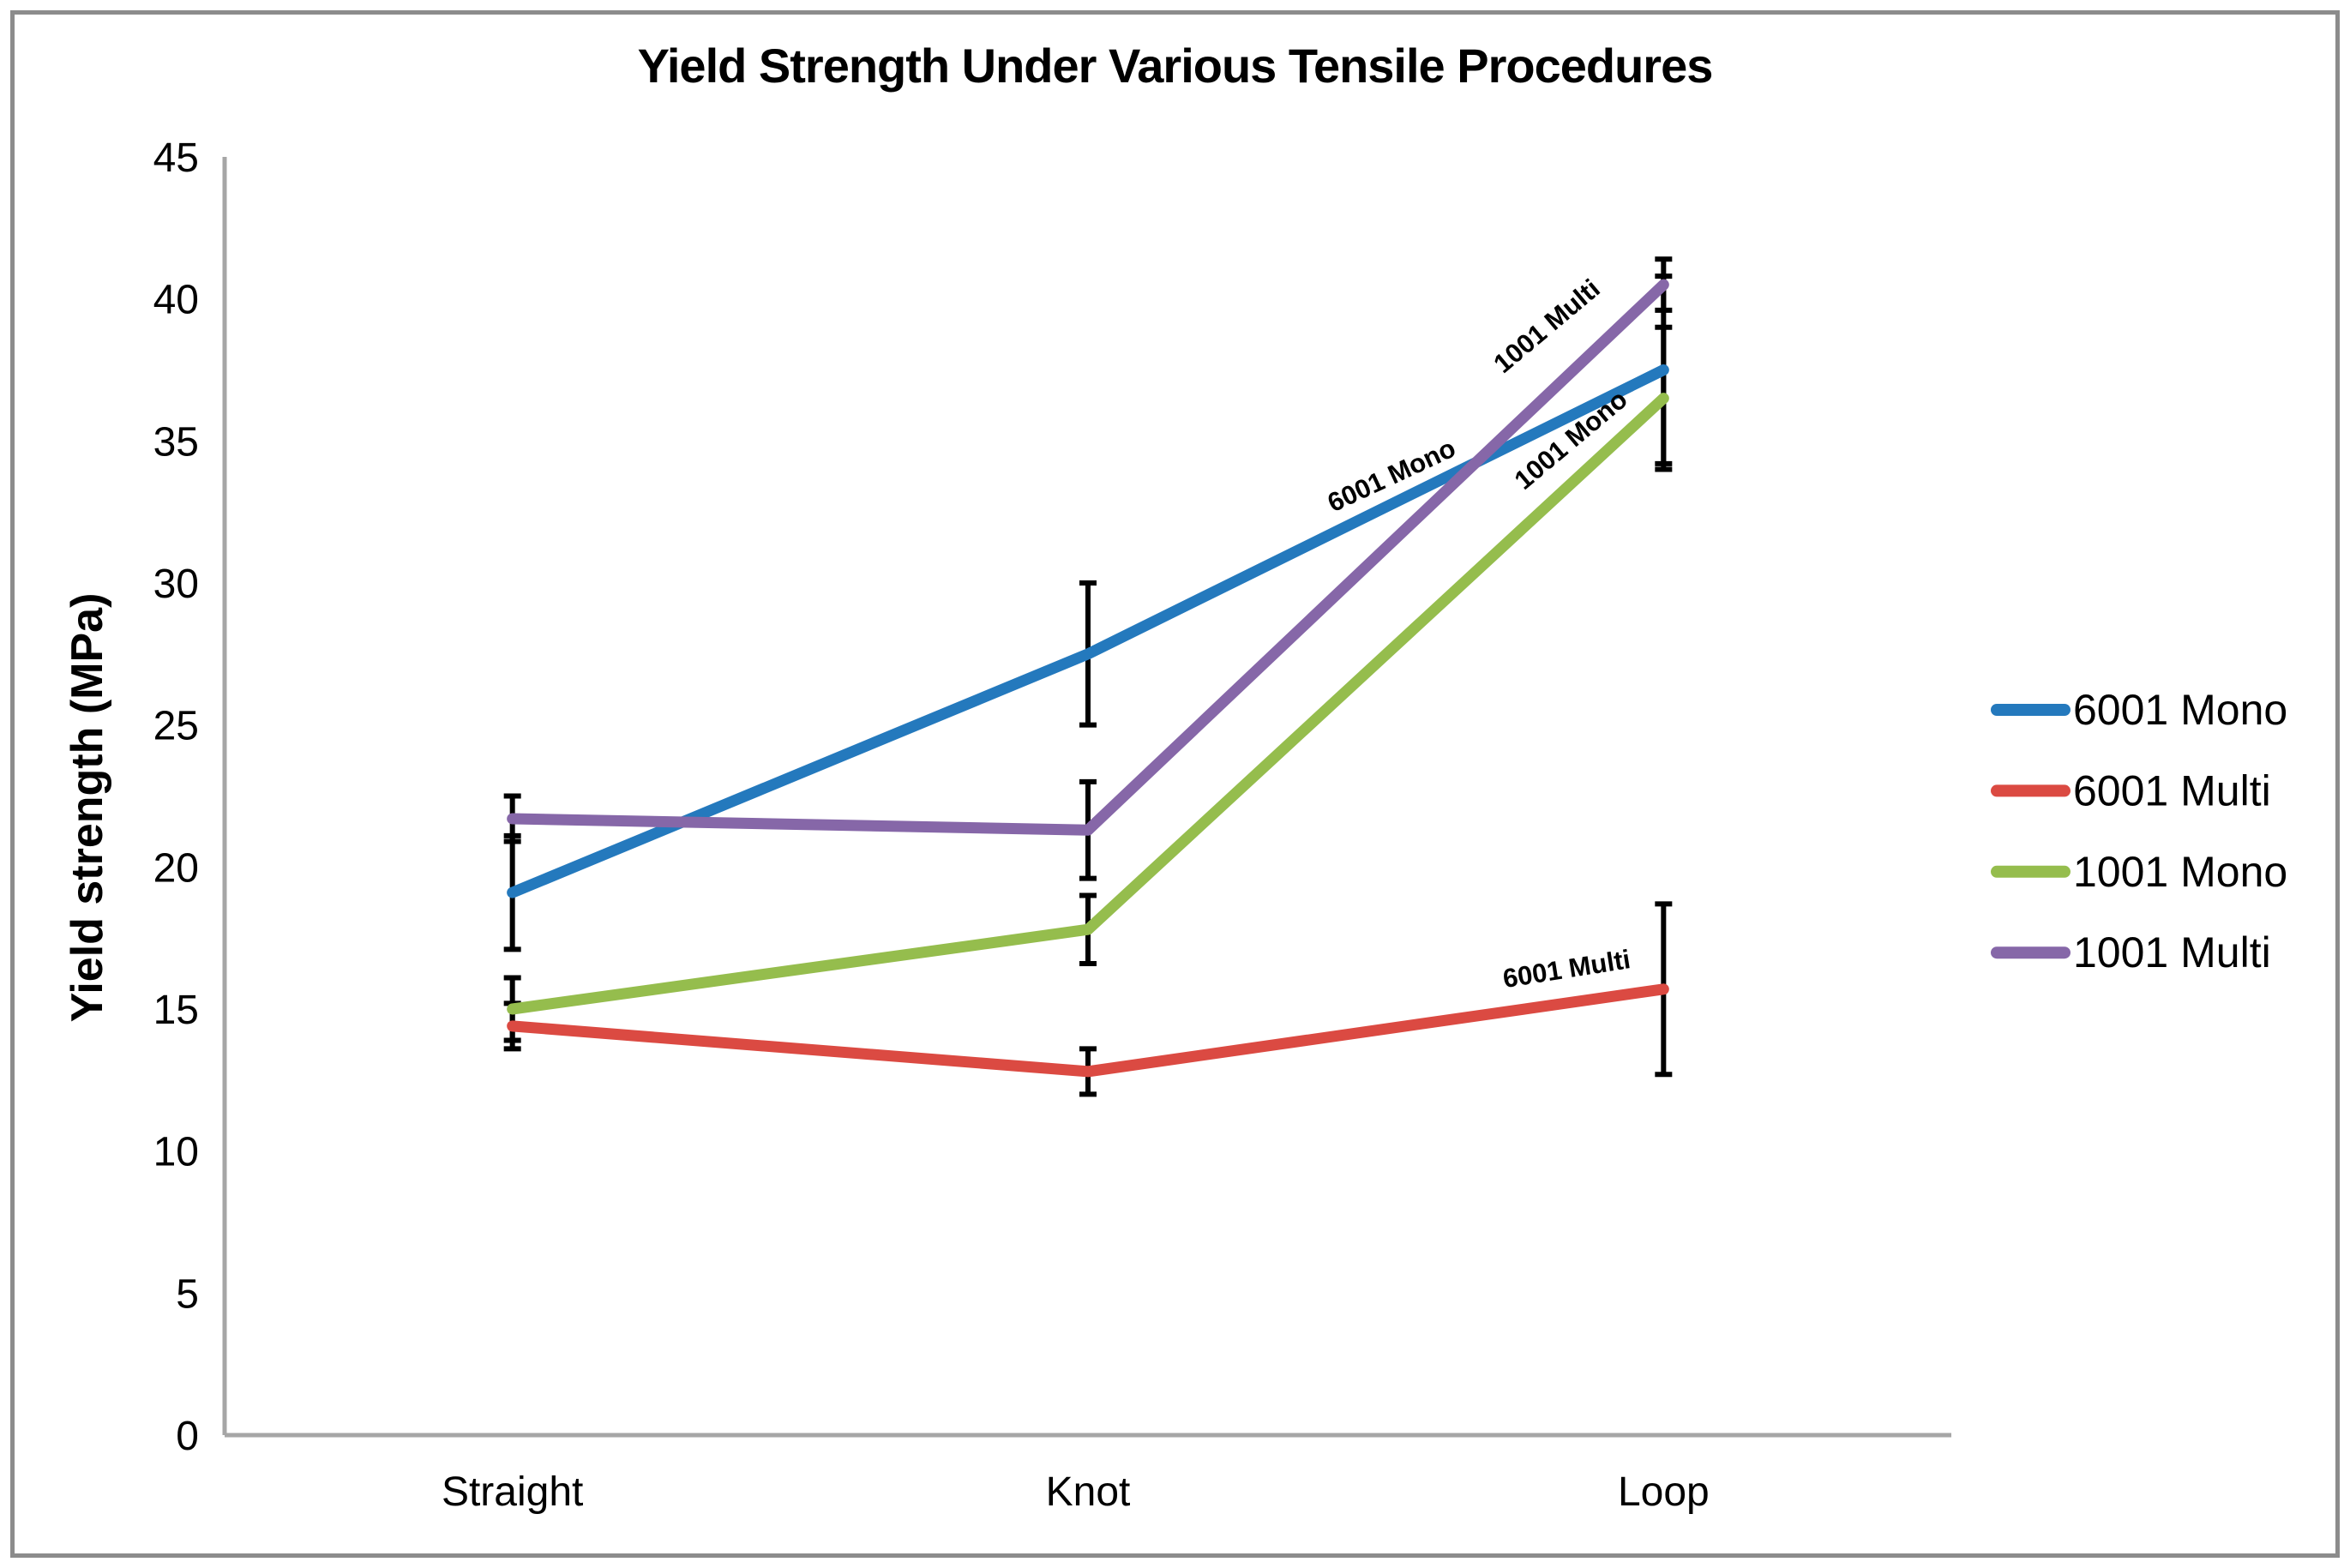  What do you see at coordinates (176, 442) in the screenshot?
I see `y-tick-label-35: 35` at bounding box center [176, 442].